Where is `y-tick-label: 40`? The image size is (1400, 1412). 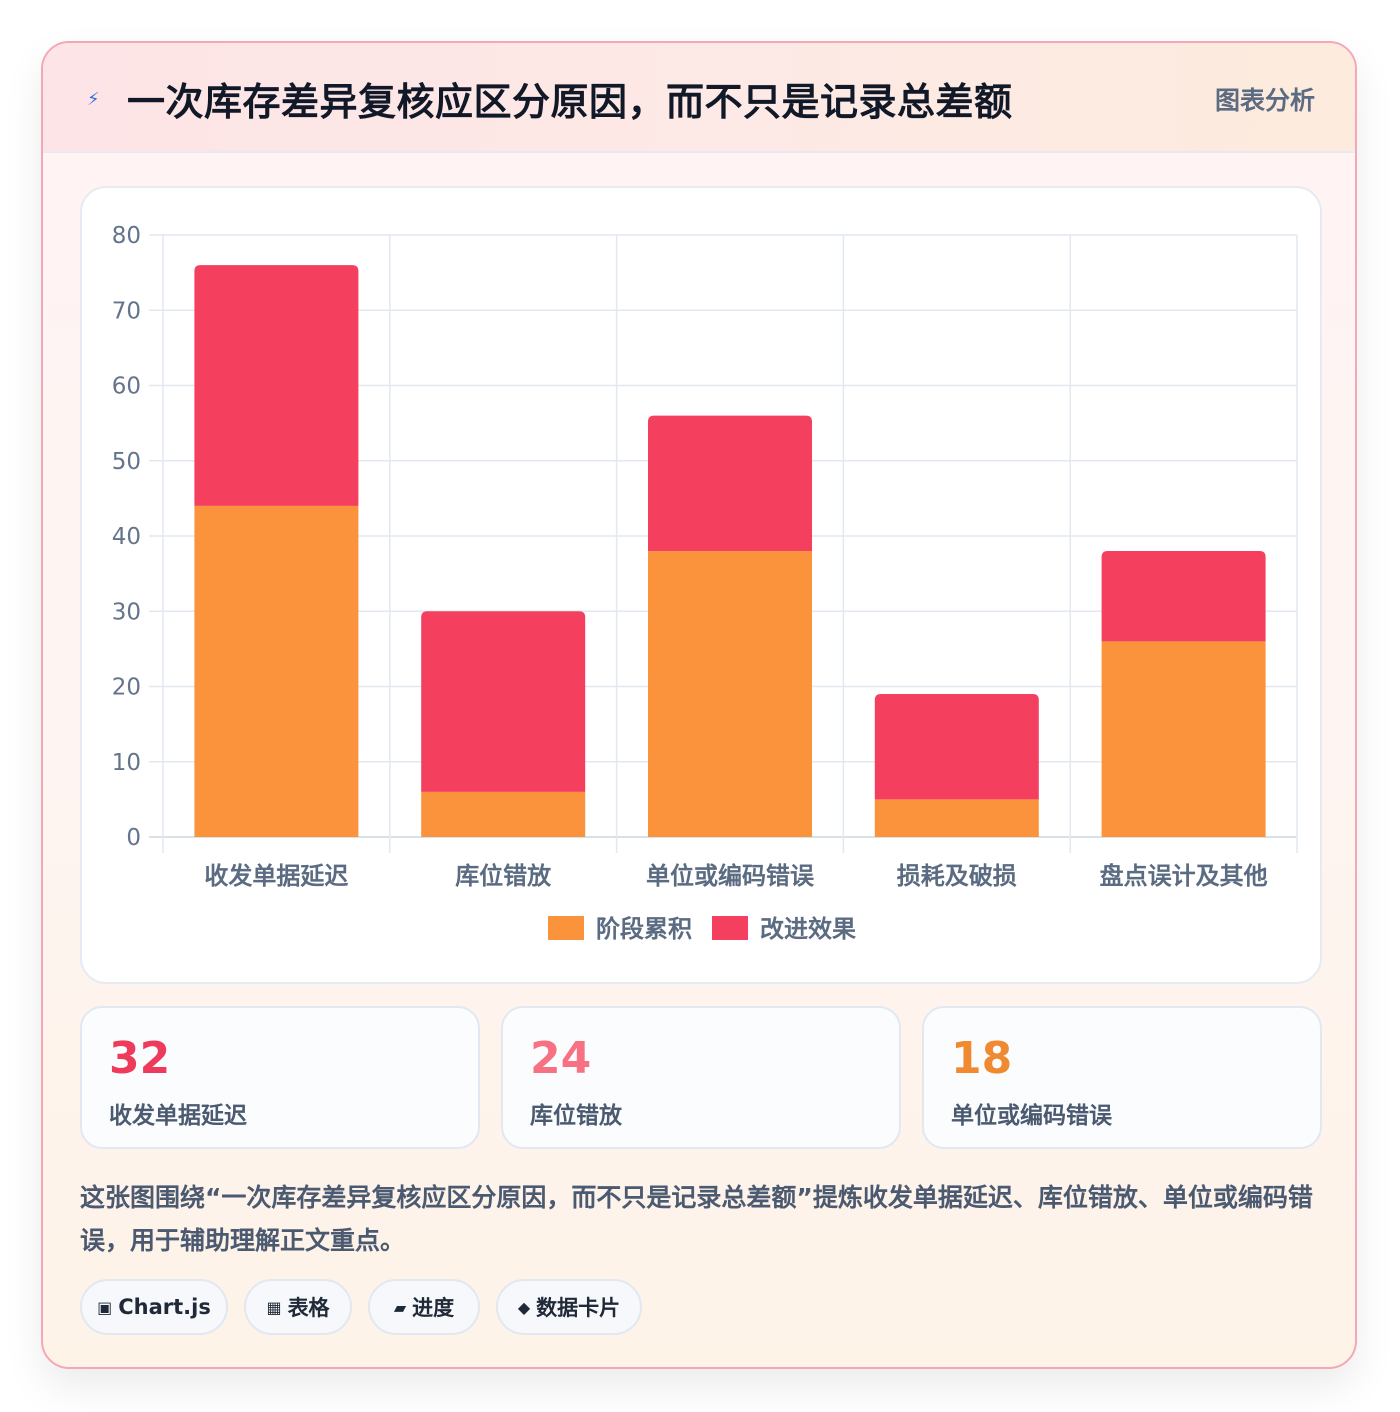 y-tick-label: 40 is located at coordinates (126, 537).